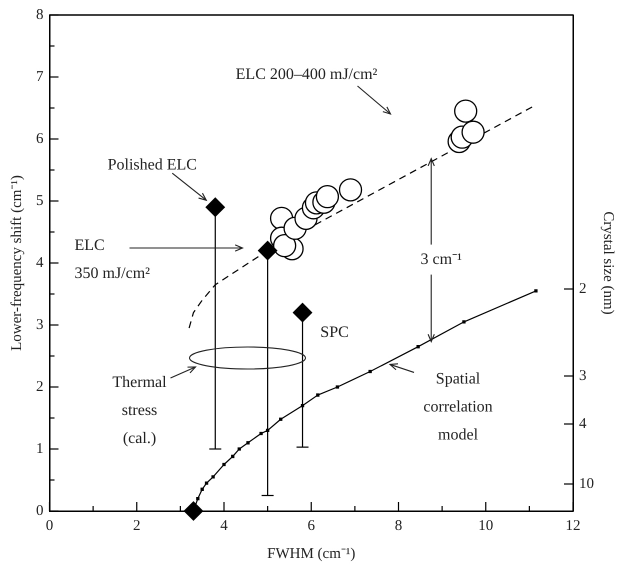 Image resolution: width=617 pixels, height=571 pixels. Describe the element at coordinates (573, 526) in the screenshot. I see `x-tick-label: 12` at that location.